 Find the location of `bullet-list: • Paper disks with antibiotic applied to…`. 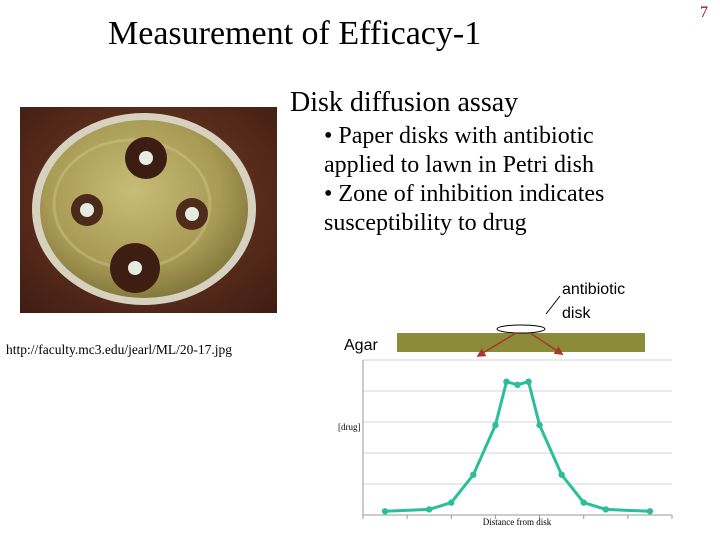

bullet-list: • Paper disks with antibiotic applied to… is located at coordinates (519, 180).